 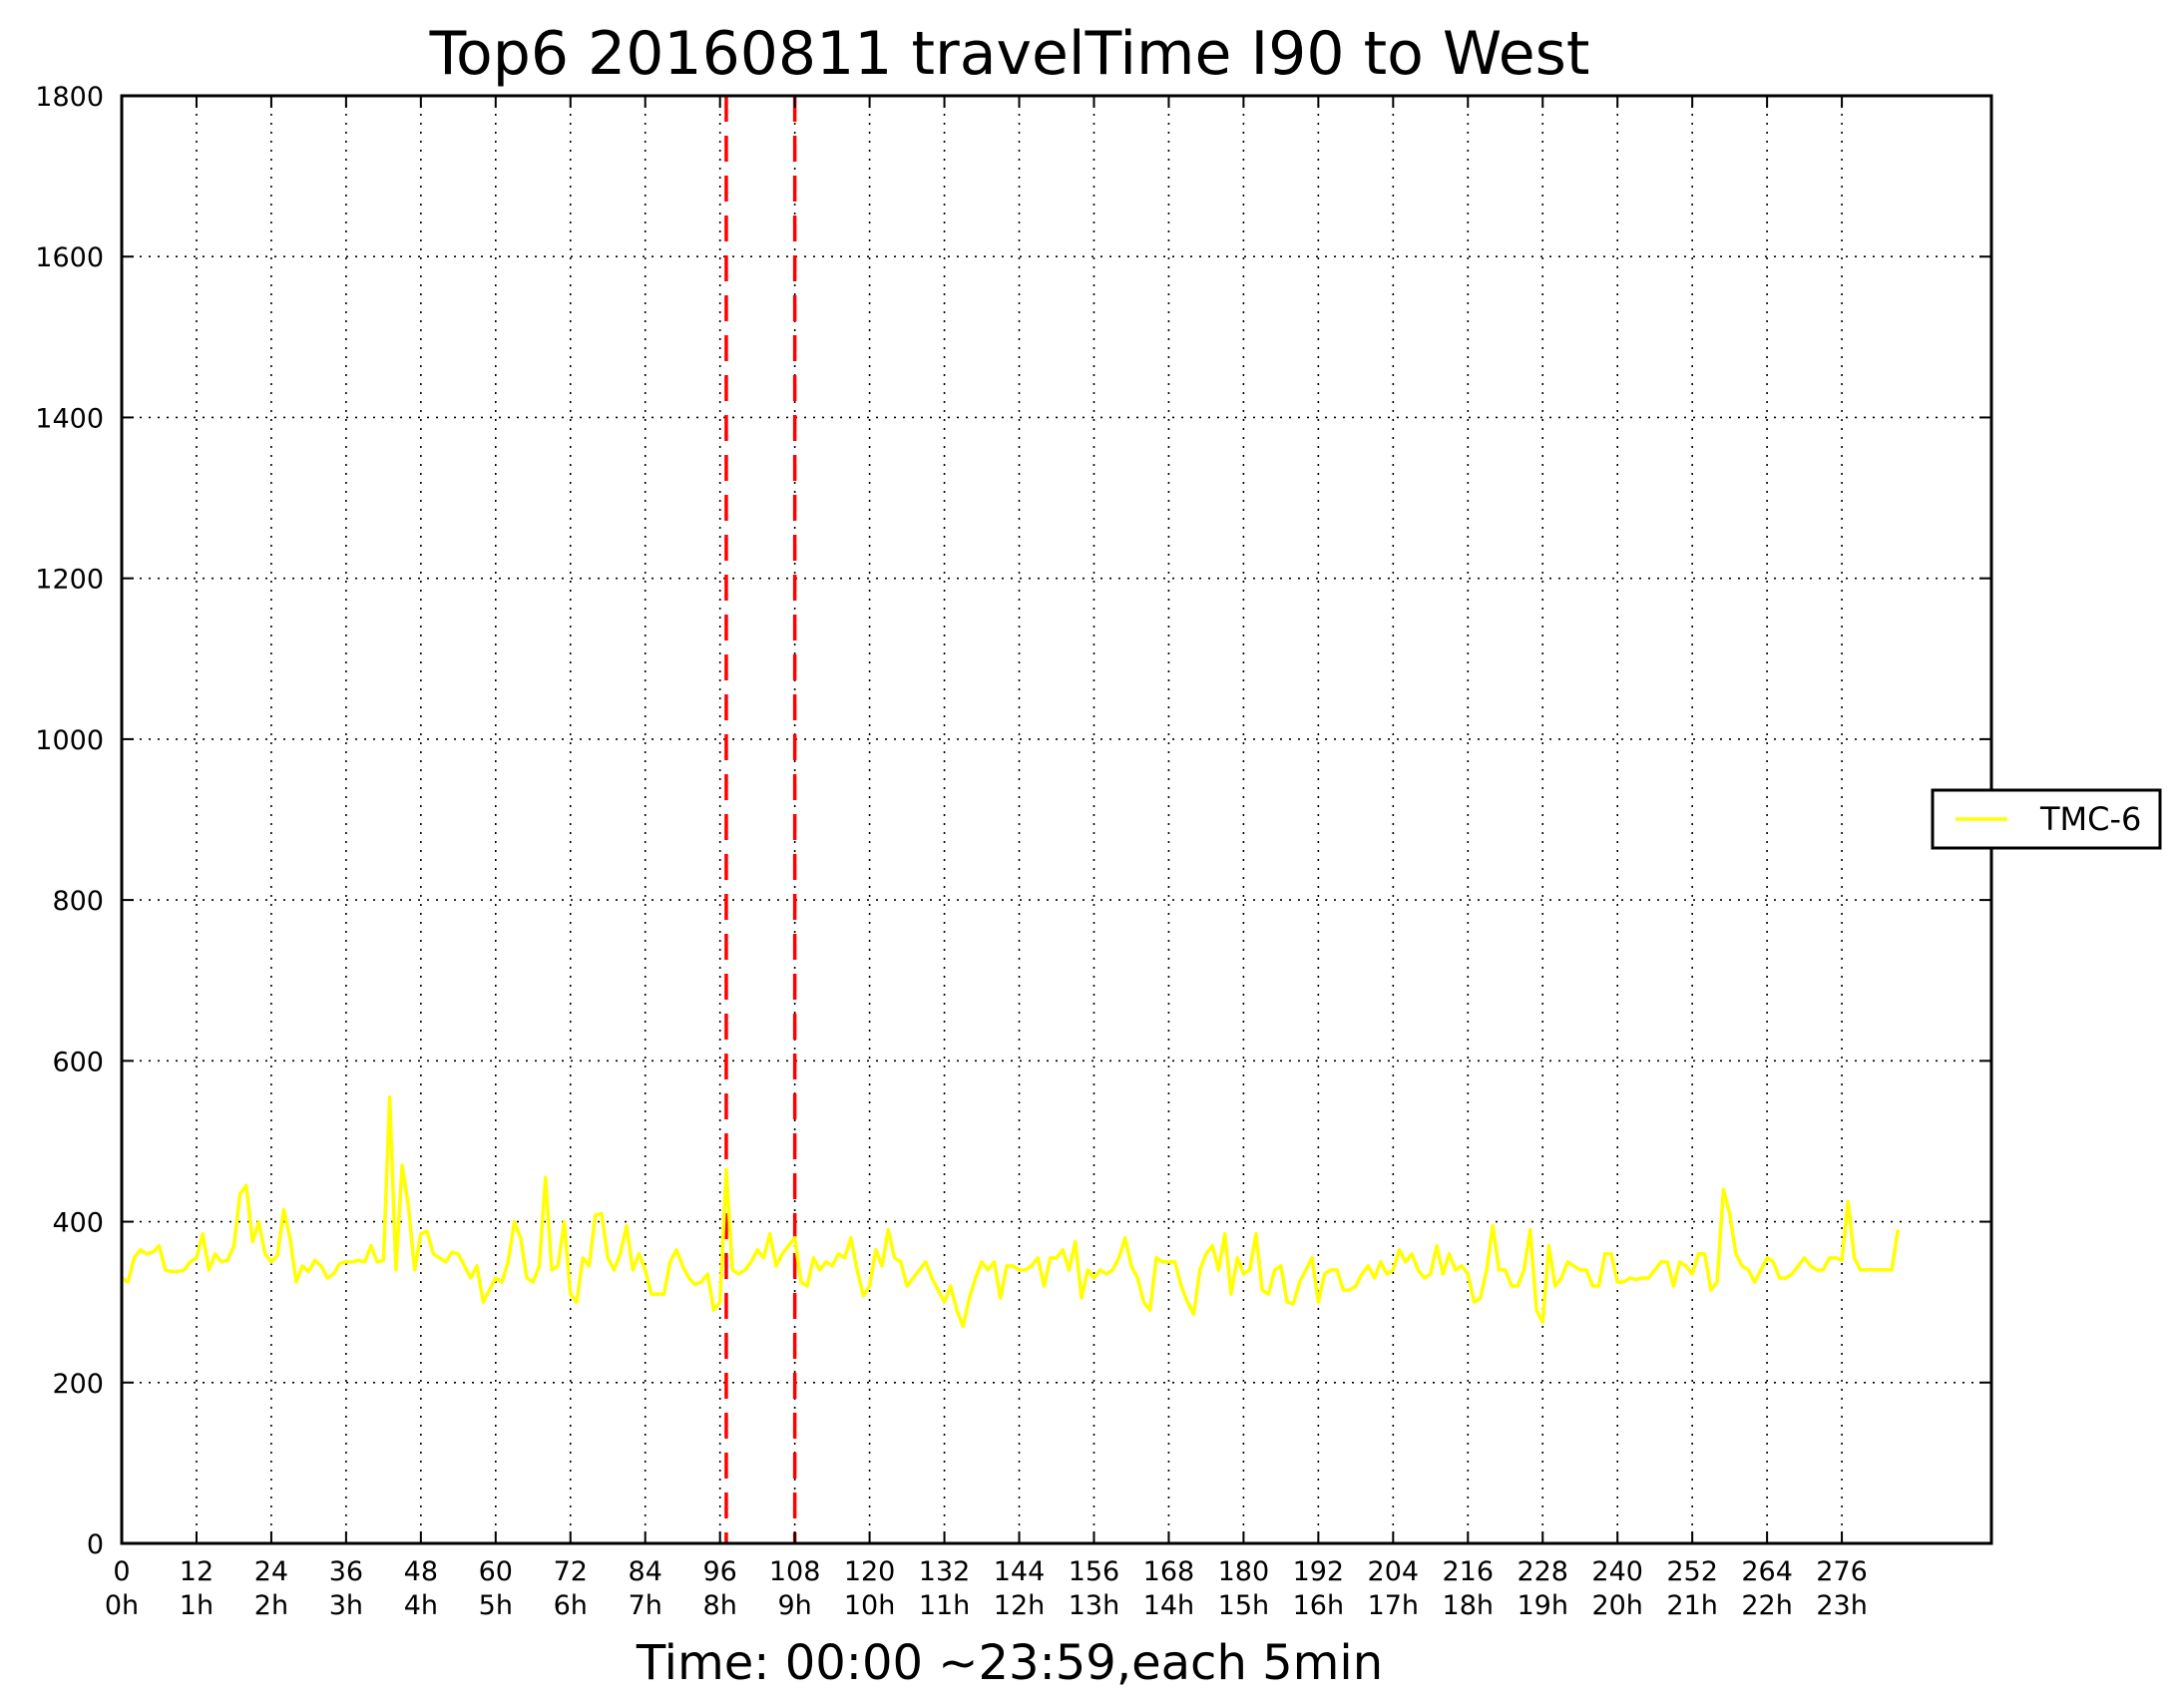 What do you see at coordinates (1692, 1571) in the screenshot?
I see `x-tick-label: 252` at bounding box center [1692, 1571].